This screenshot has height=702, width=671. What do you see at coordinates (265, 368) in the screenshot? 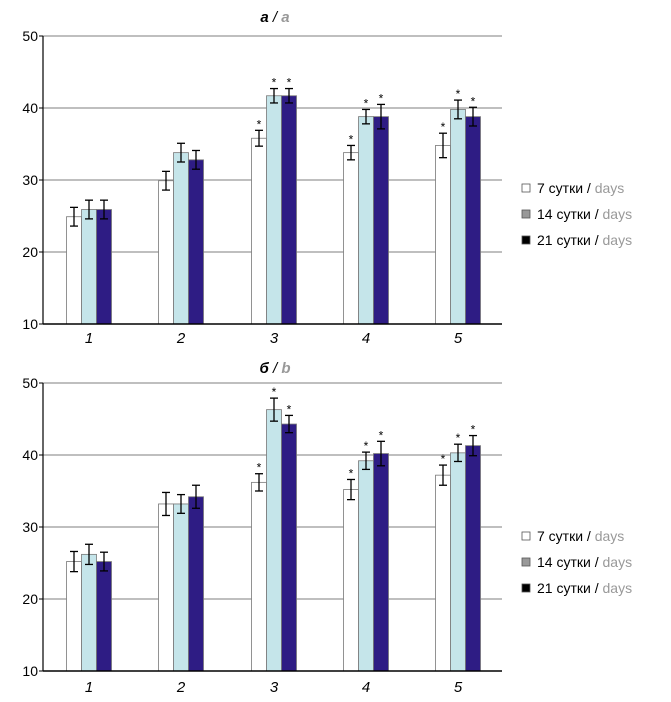
I see `title-main: б` at bounding box center [265, 368].